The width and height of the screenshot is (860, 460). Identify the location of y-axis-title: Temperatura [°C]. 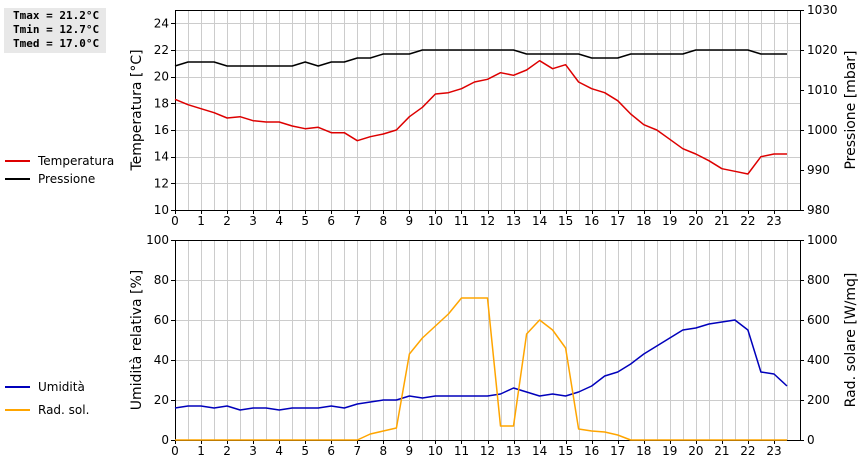
(137, 110).